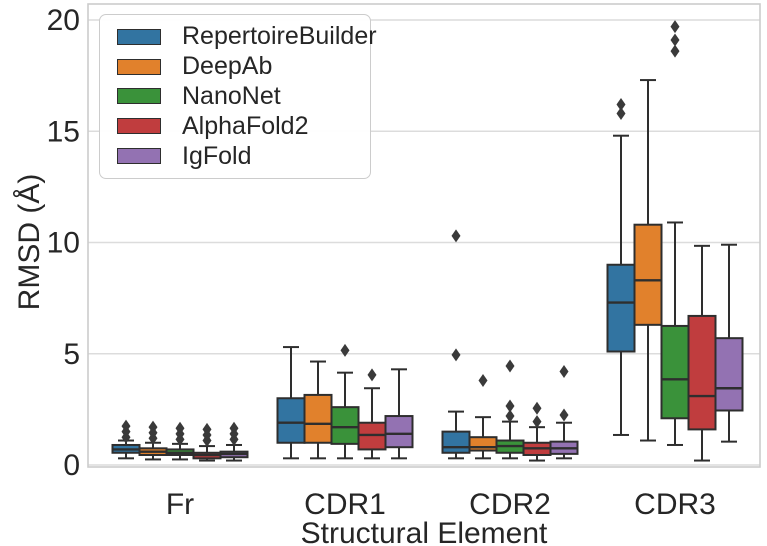 The height and width of the screenshot is (546, 767). What do you see at coordinates (63, 131) in the screenshot?
I see `y-tick-label: 15` at bounding box center [63, 131].